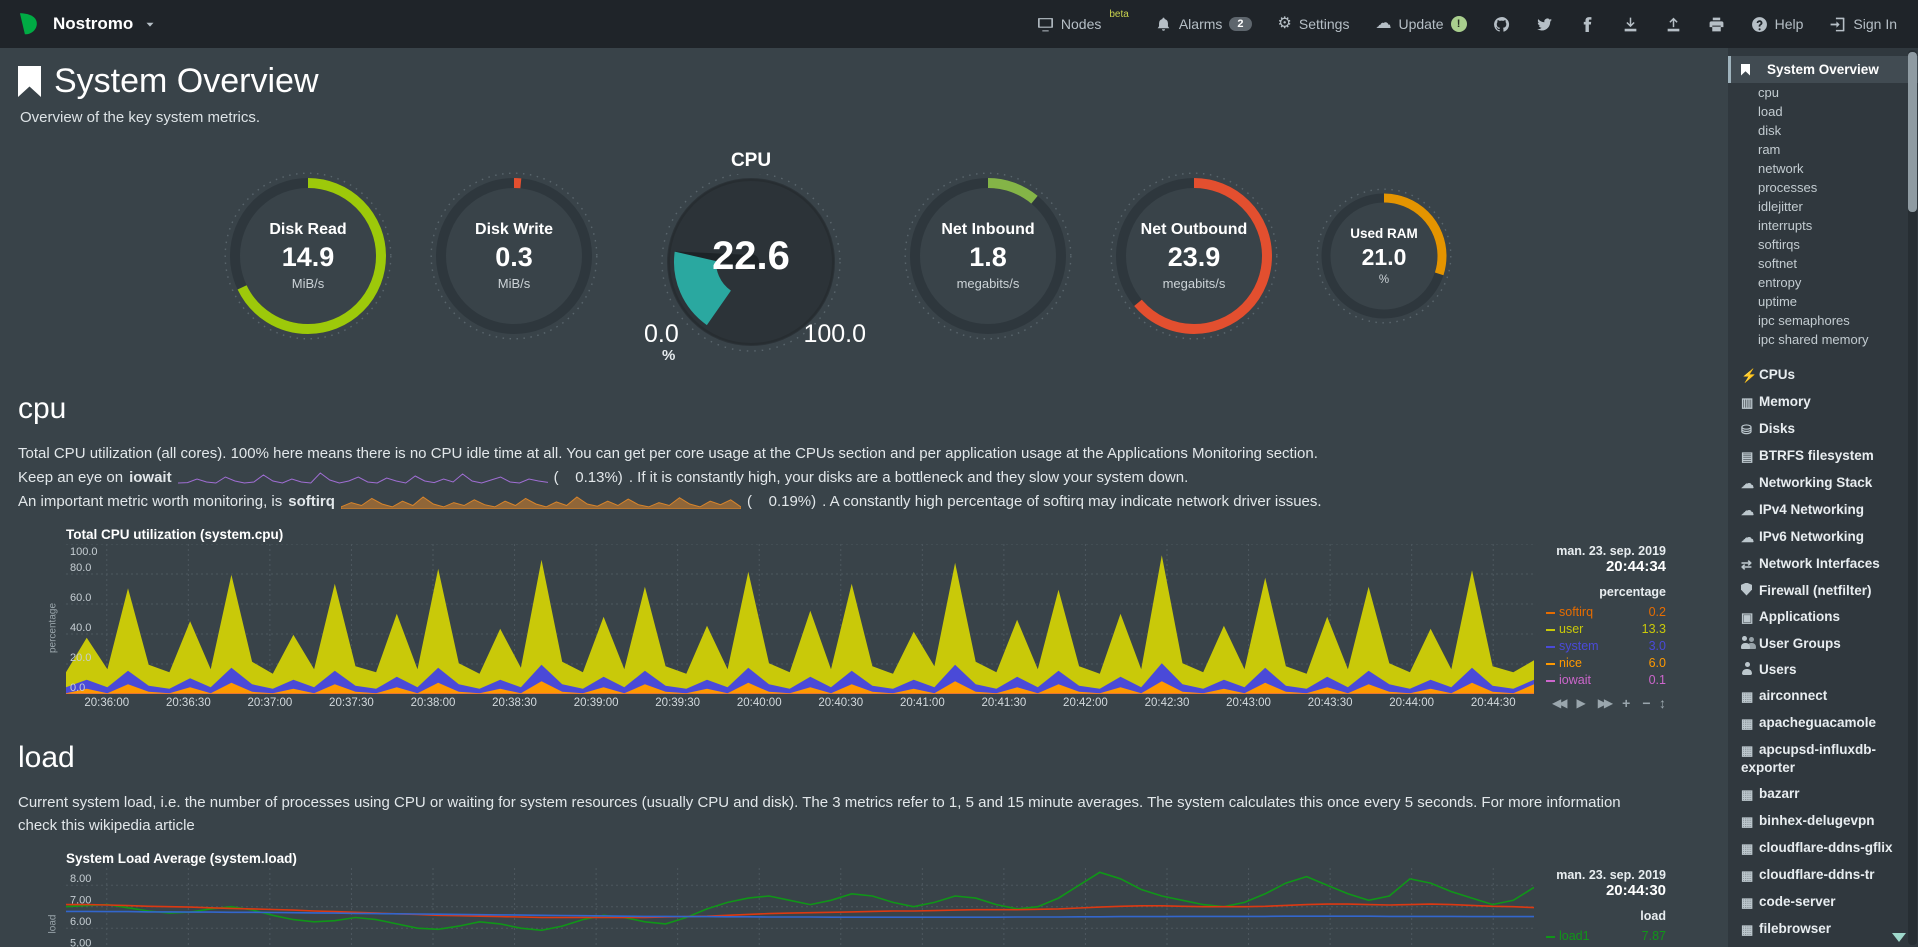 This screenshot has height=947, width=1918. Describe the element at coordinates (1823, 643) in the screenshot. I see `sidebar-item-user-groups: User Groups` at that location.